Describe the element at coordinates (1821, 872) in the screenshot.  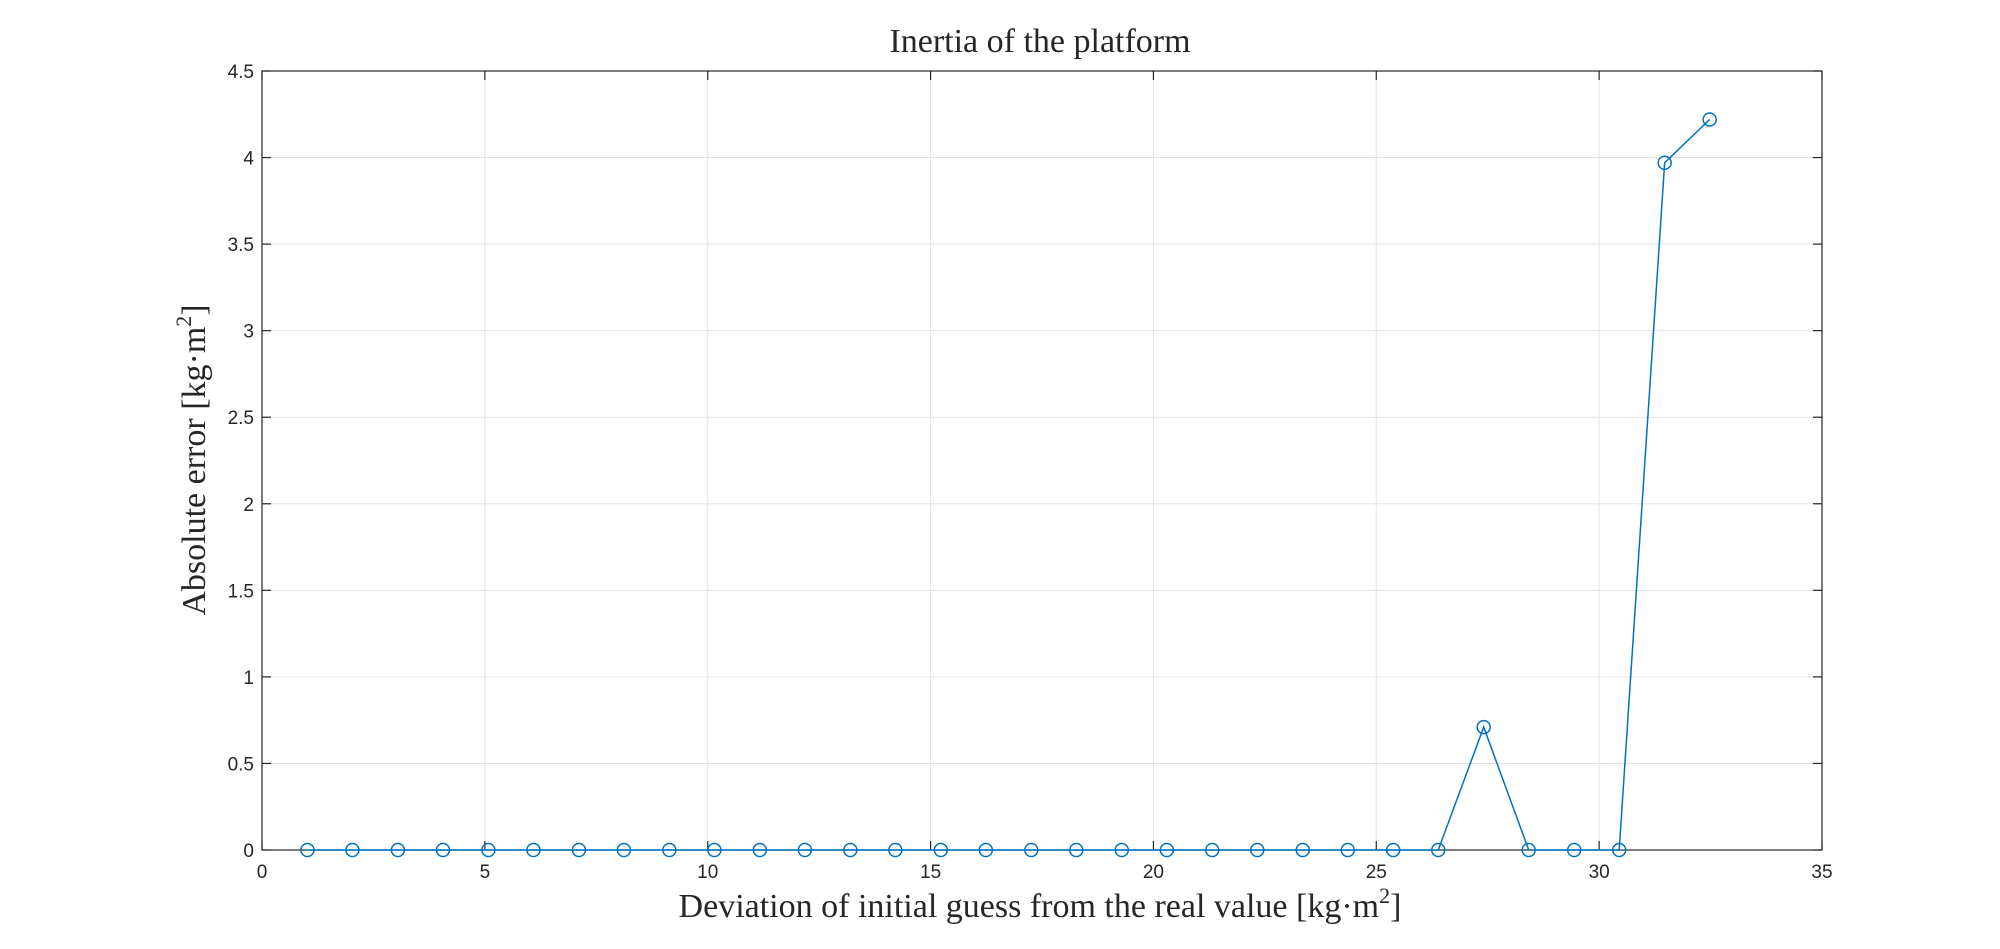
I see `x-tick-label: 35` at that location.